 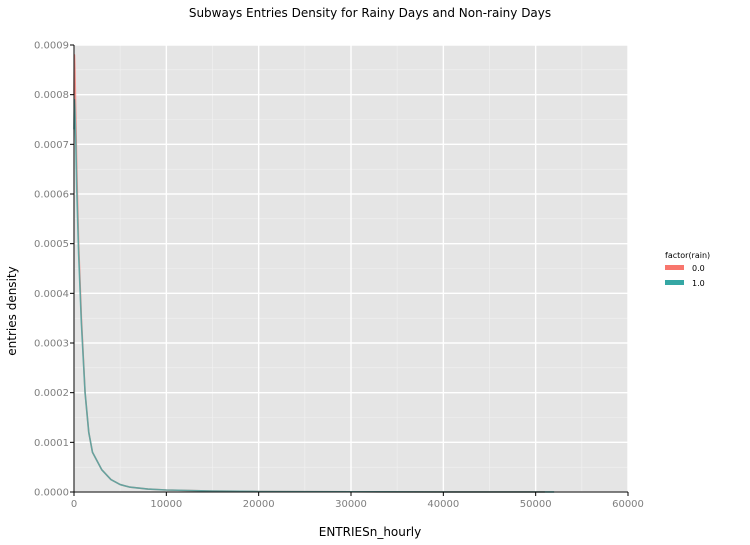 I want to click on legend: factor(rain) 0.0 1.0, so click(x=687, y=269).